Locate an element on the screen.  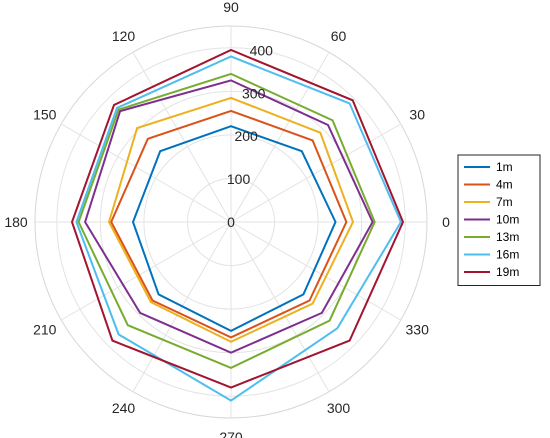
legend-entry-label: 1m is located at coordinates (504, 167).